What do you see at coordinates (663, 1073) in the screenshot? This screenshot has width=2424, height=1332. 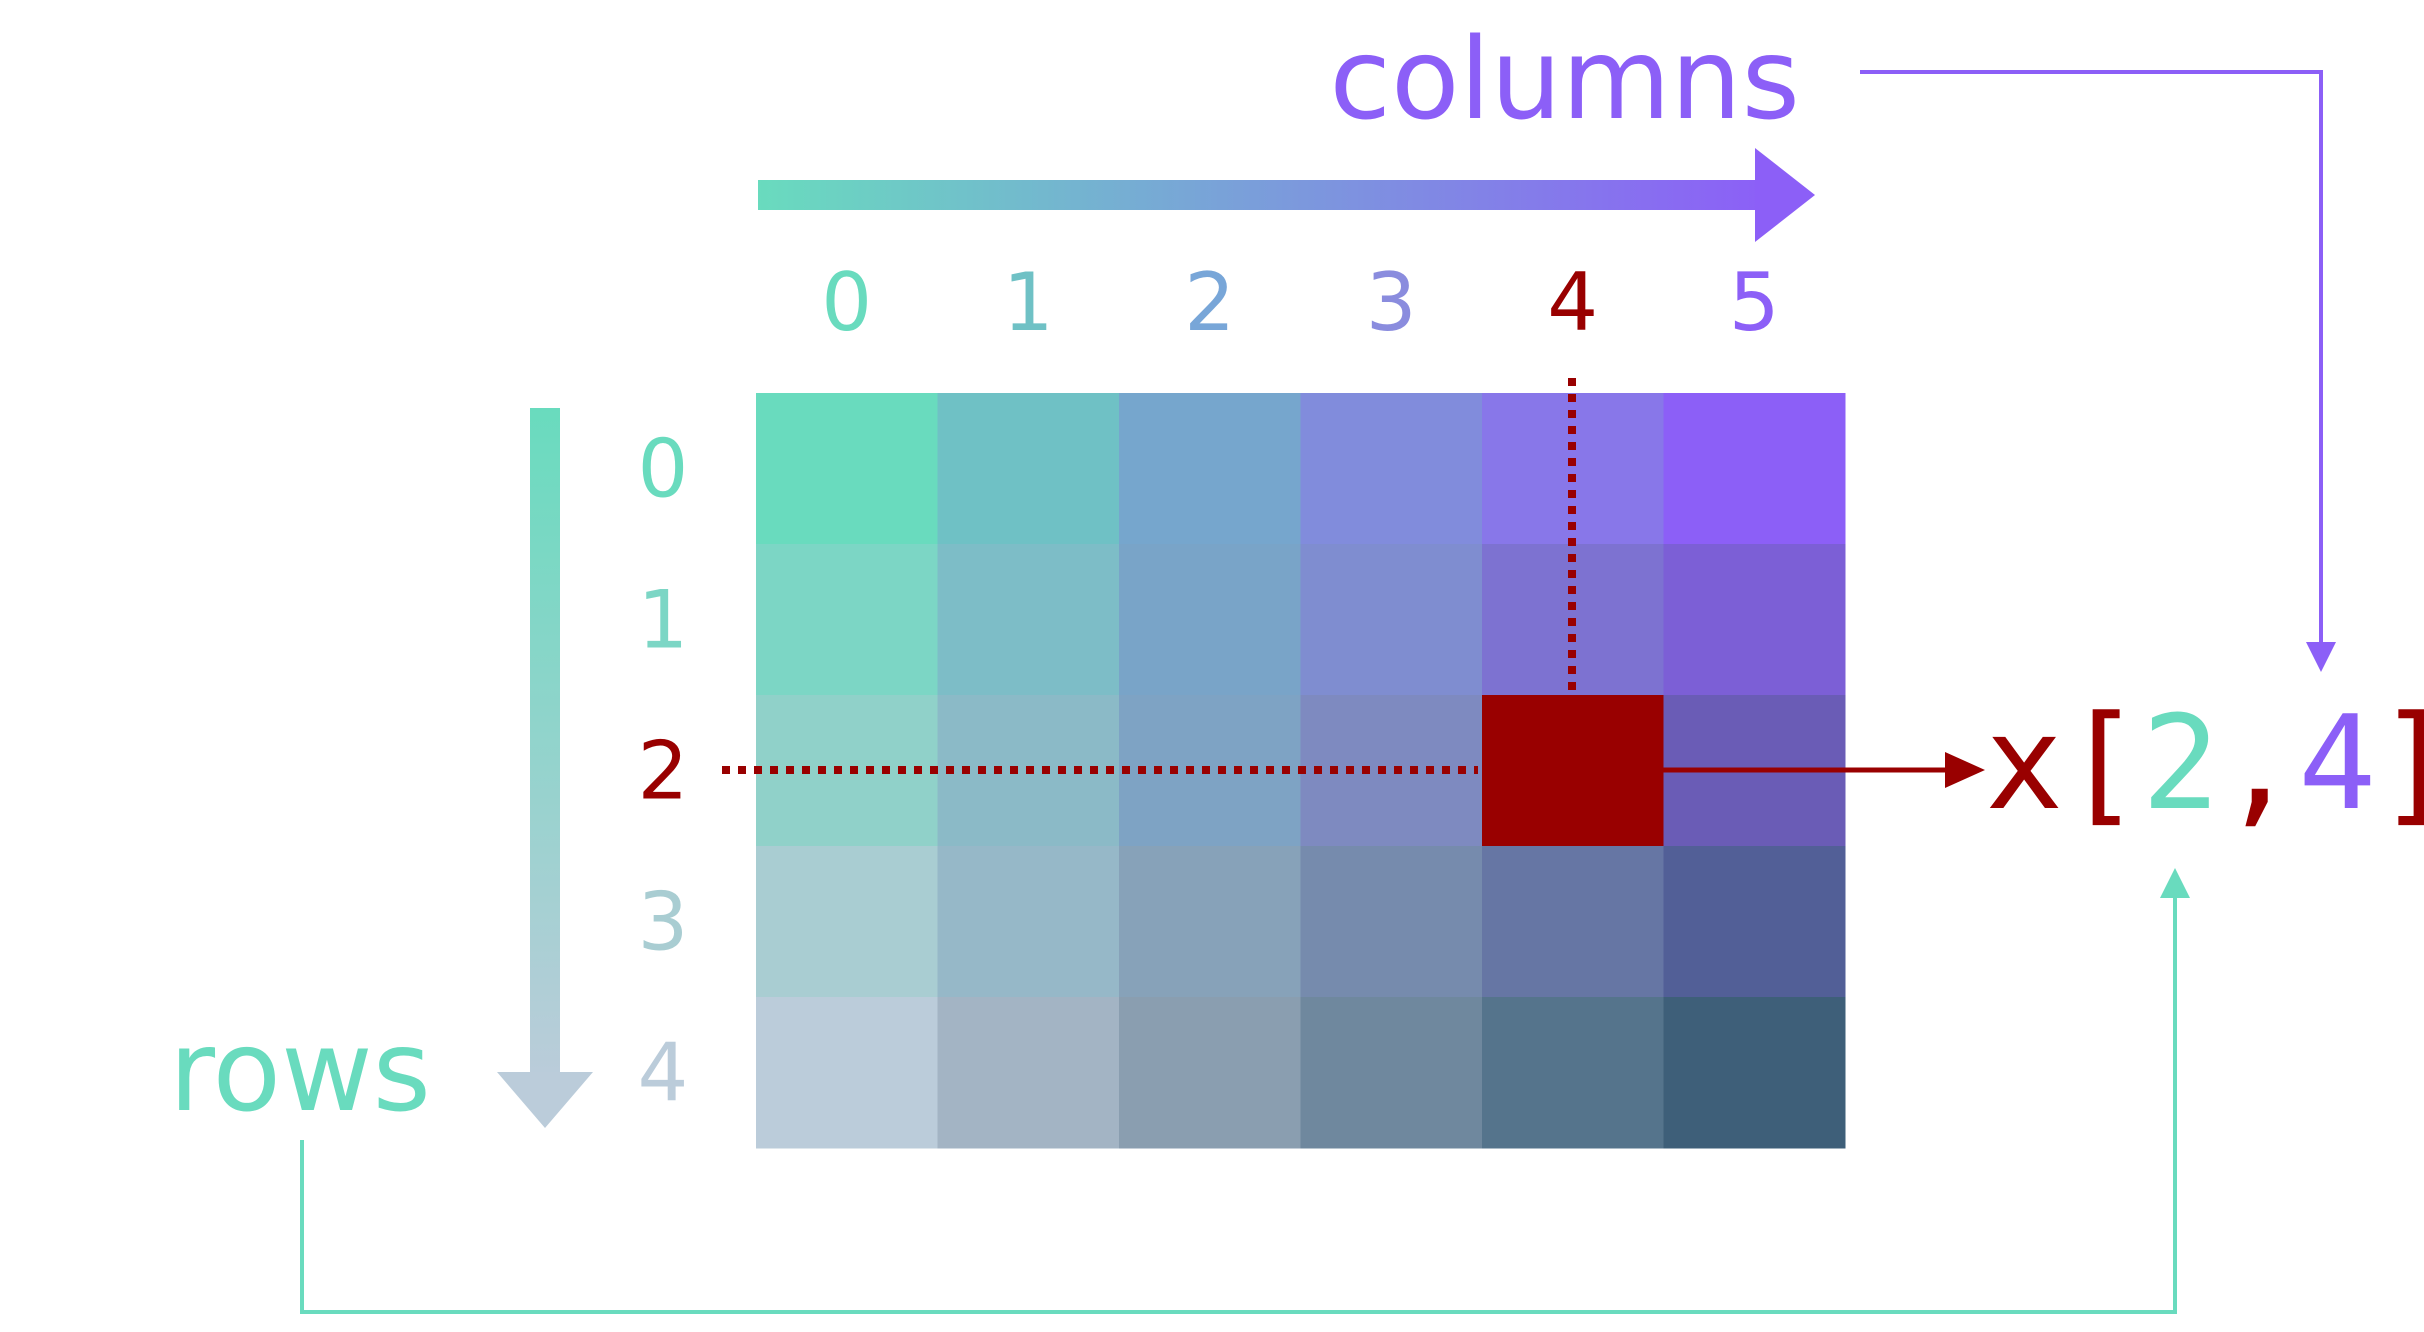 I see `row-index-label: 4` at bounding box center [663, 1073].